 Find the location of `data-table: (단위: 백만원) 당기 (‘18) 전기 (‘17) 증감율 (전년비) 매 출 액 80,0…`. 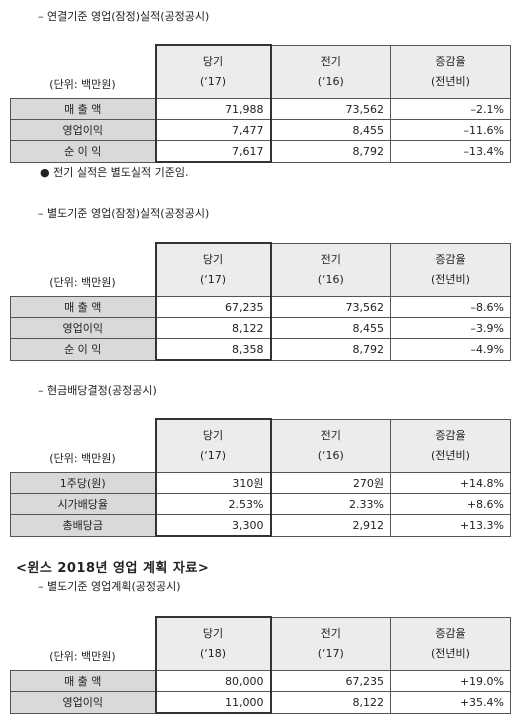

data-table: (단위: 백만원) 당기 (‘18) 전기 (‘17) 증감율 (전년비) 매 출 액 80,0… is located at coordinates (260, 665).